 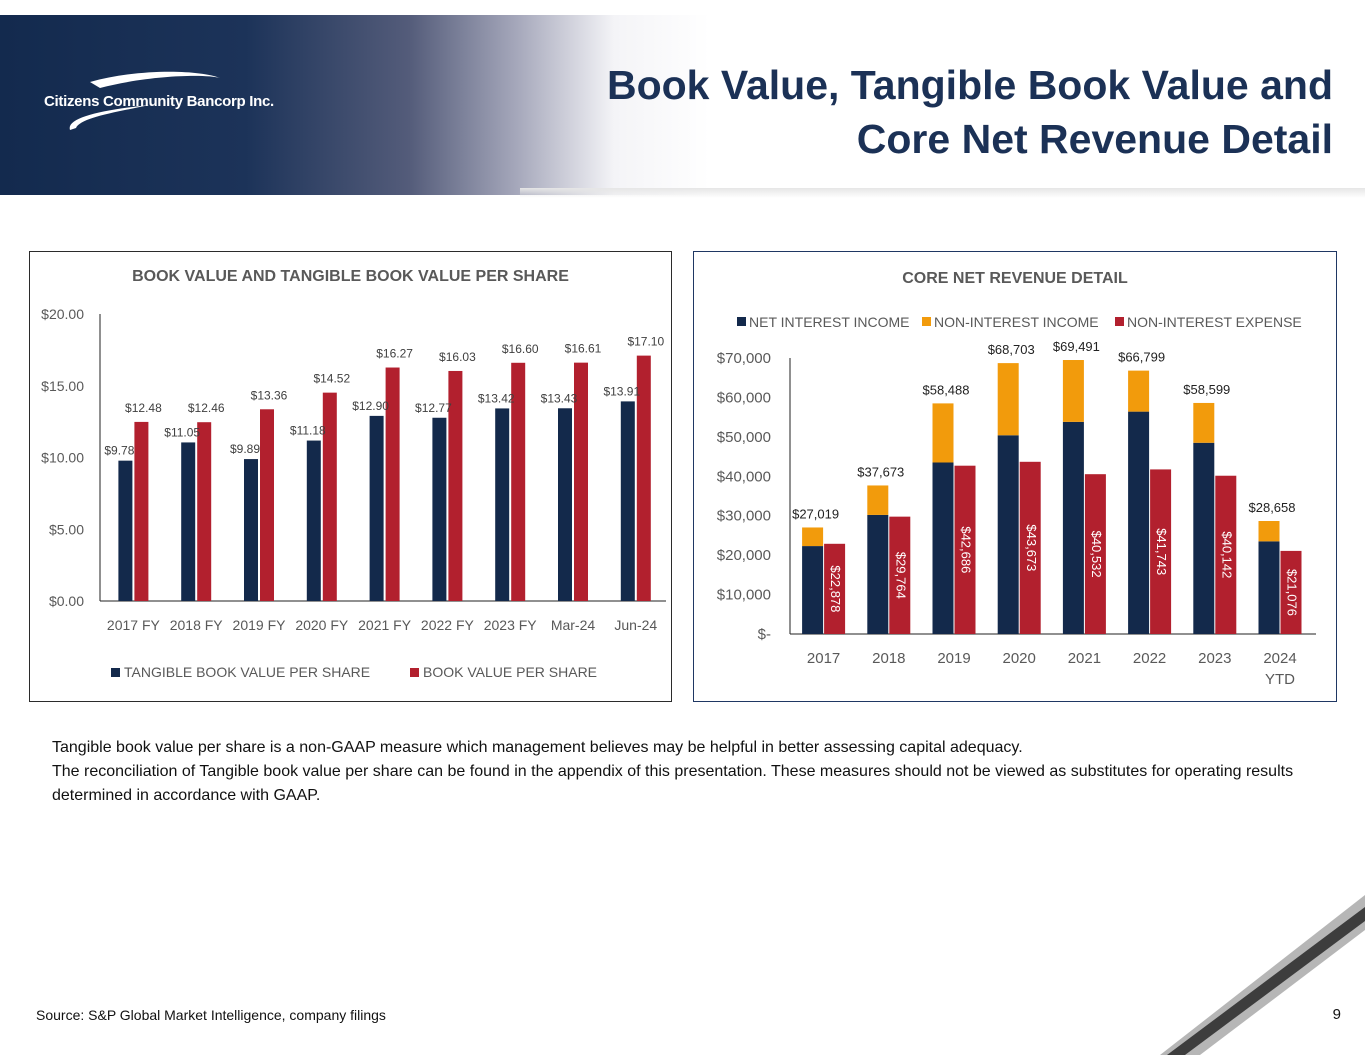 What do you see at coordinates (197, 625) in the screenshot?
I see `x-tick-label: 2018 FY` at bounding box center [197, 625].